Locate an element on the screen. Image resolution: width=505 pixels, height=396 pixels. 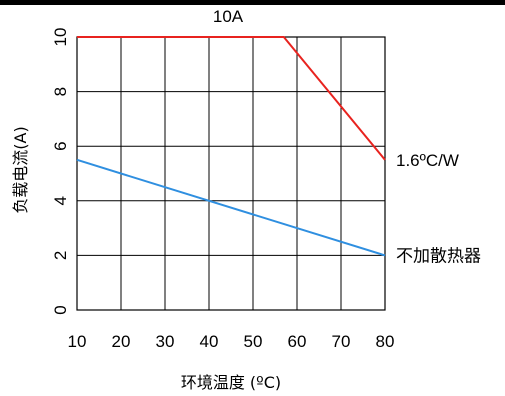
series-label-1: 不加散热器 is located at coordinates (438, 255).